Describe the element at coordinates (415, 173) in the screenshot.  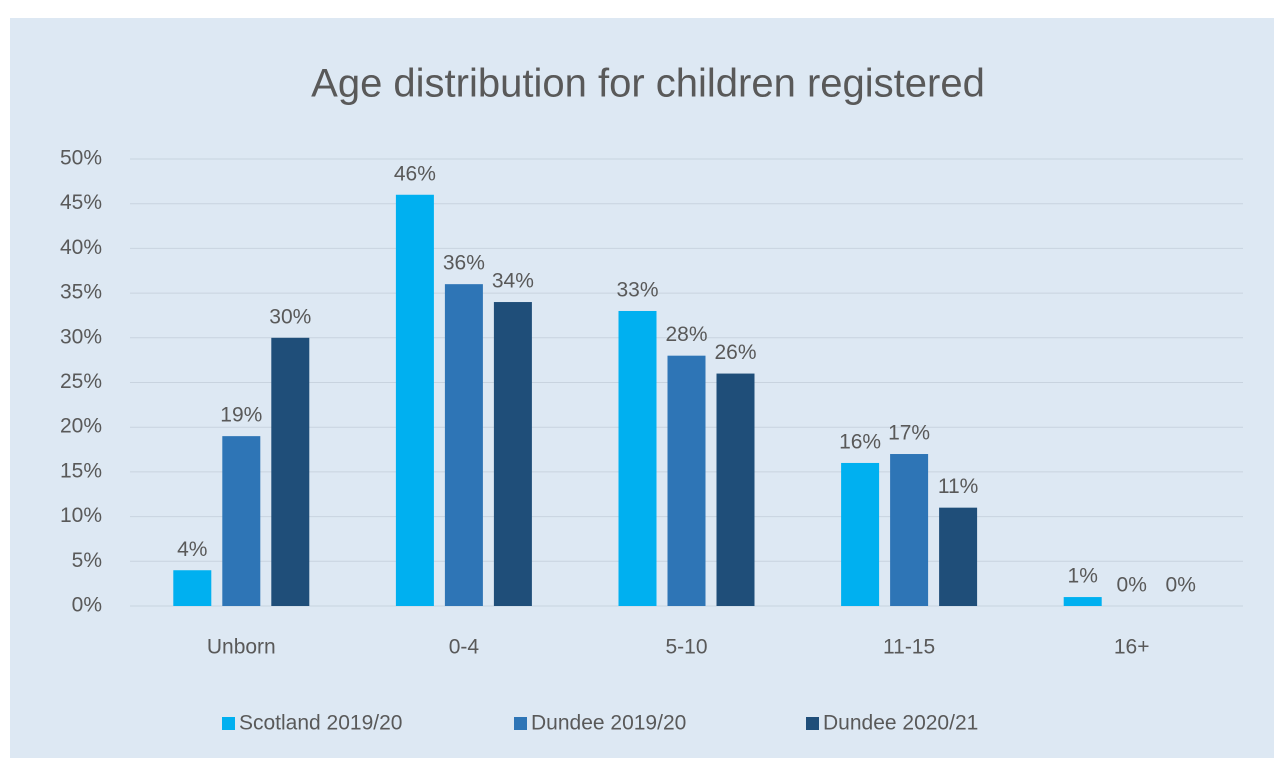
I see `data-label: 46%` at that location.